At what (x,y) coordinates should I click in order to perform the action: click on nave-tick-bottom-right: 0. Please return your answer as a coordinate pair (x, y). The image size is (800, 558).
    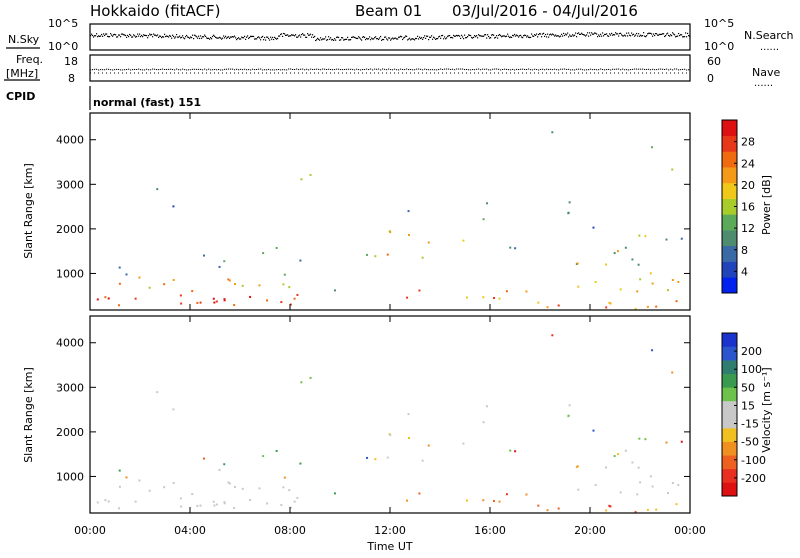
    Looking at the image, I should click on (710, 78).